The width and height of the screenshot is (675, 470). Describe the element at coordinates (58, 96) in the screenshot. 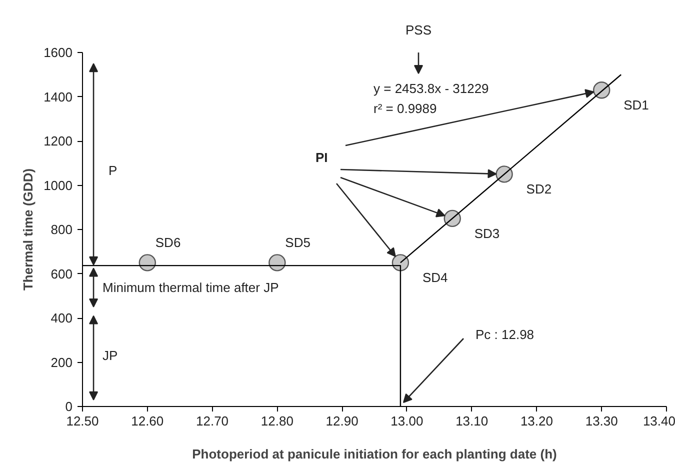

I see `y-tick-label: 1400` at that location.